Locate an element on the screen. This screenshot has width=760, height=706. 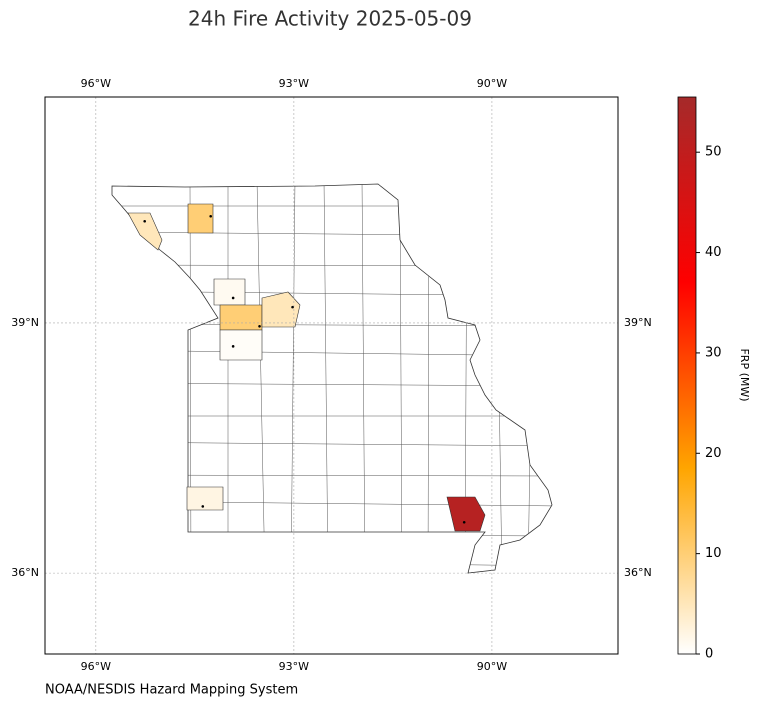
colorbar-label: FRP (MW) is located at coordinates (744, 374).